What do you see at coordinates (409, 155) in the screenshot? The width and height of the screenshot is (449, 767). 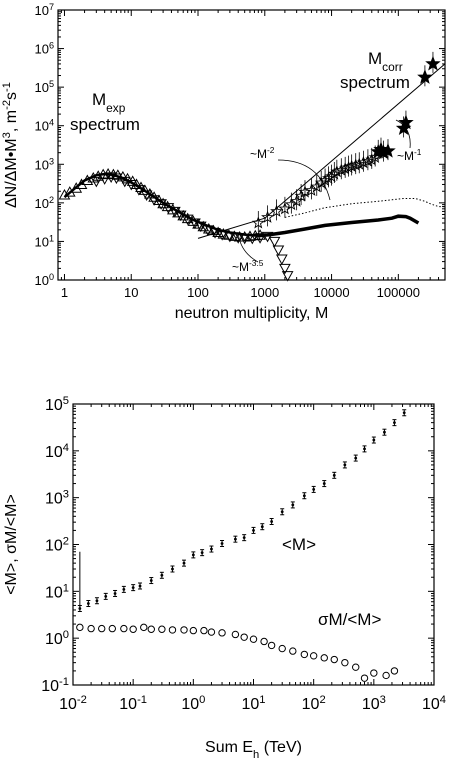 I see `annotation-slope-1: ~M-1` at bounding box center [409, 155].